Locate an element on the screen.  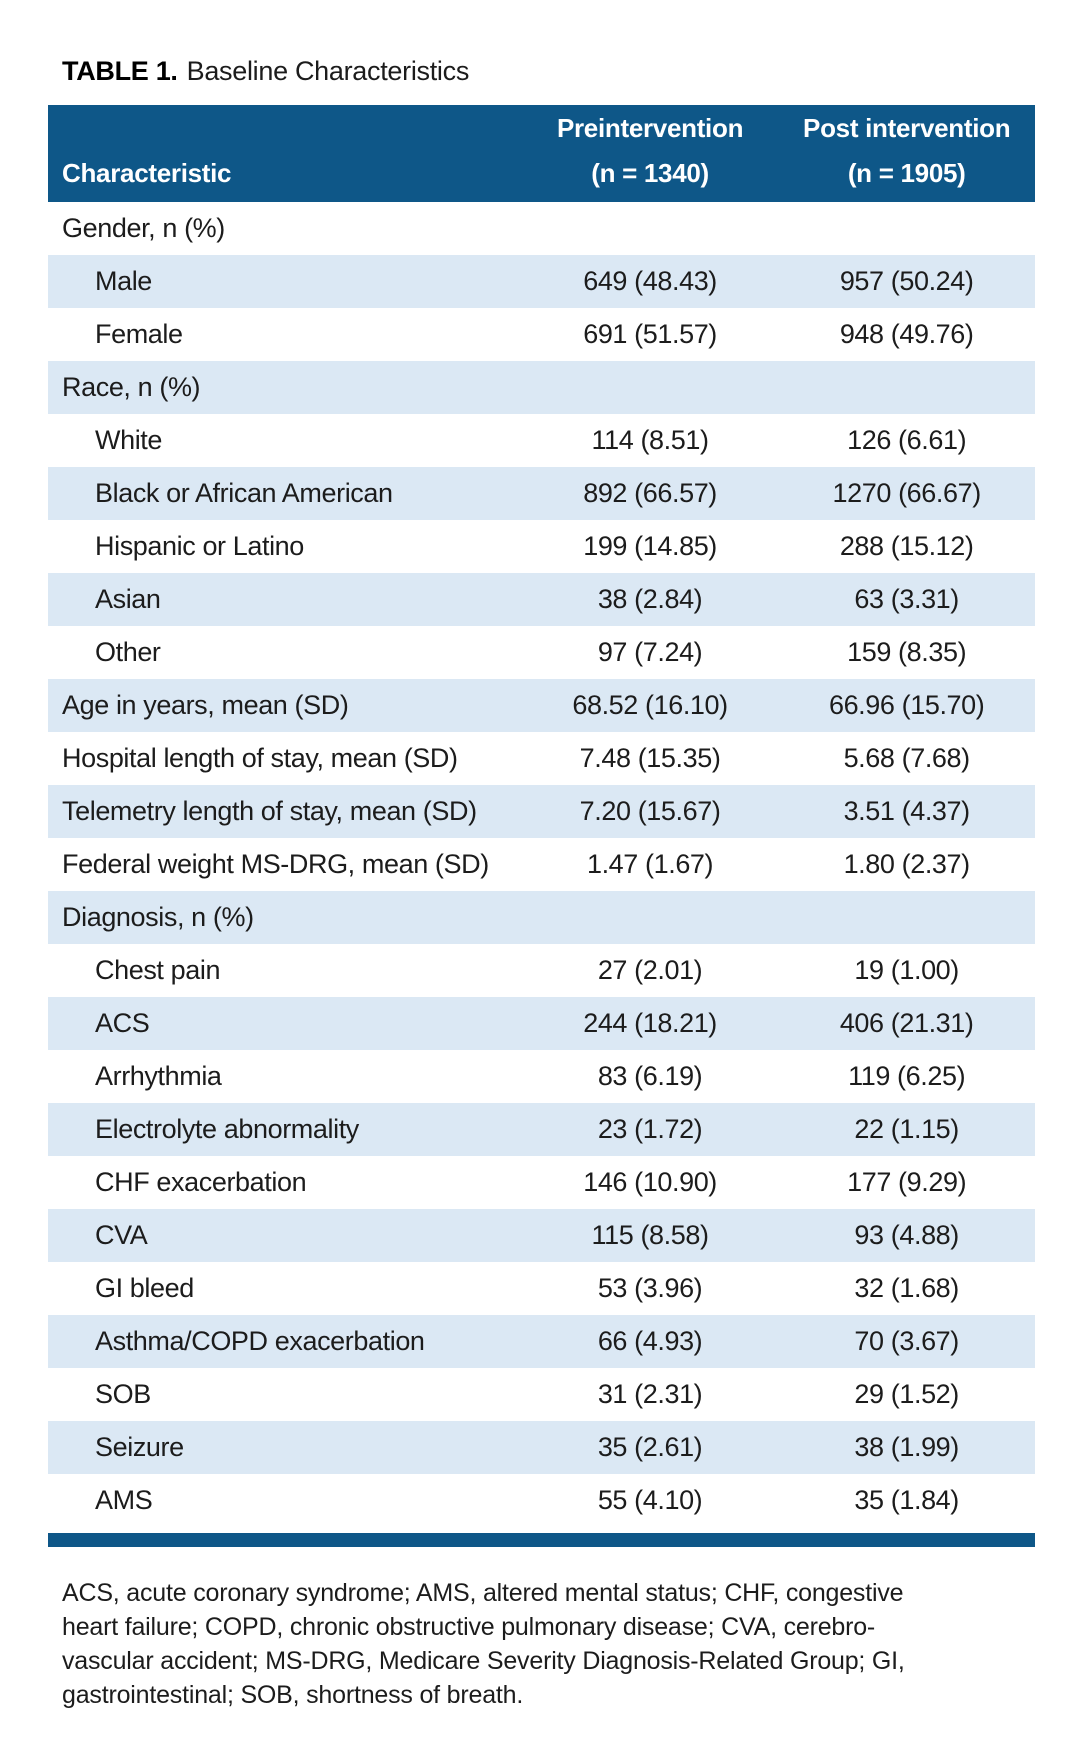
cell-preintervention-value: 114 (8.51) is located at coordinates (650, 440).